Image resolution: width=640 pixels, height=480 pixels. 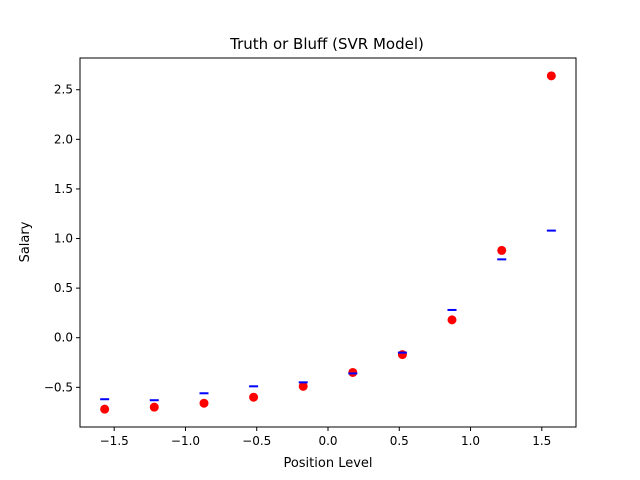 What do you see at coordinates (326, 44) in the screenshot?
I see `chart-title: Truth or Bluff (SVR Model)` at bounding box center [326, 44].